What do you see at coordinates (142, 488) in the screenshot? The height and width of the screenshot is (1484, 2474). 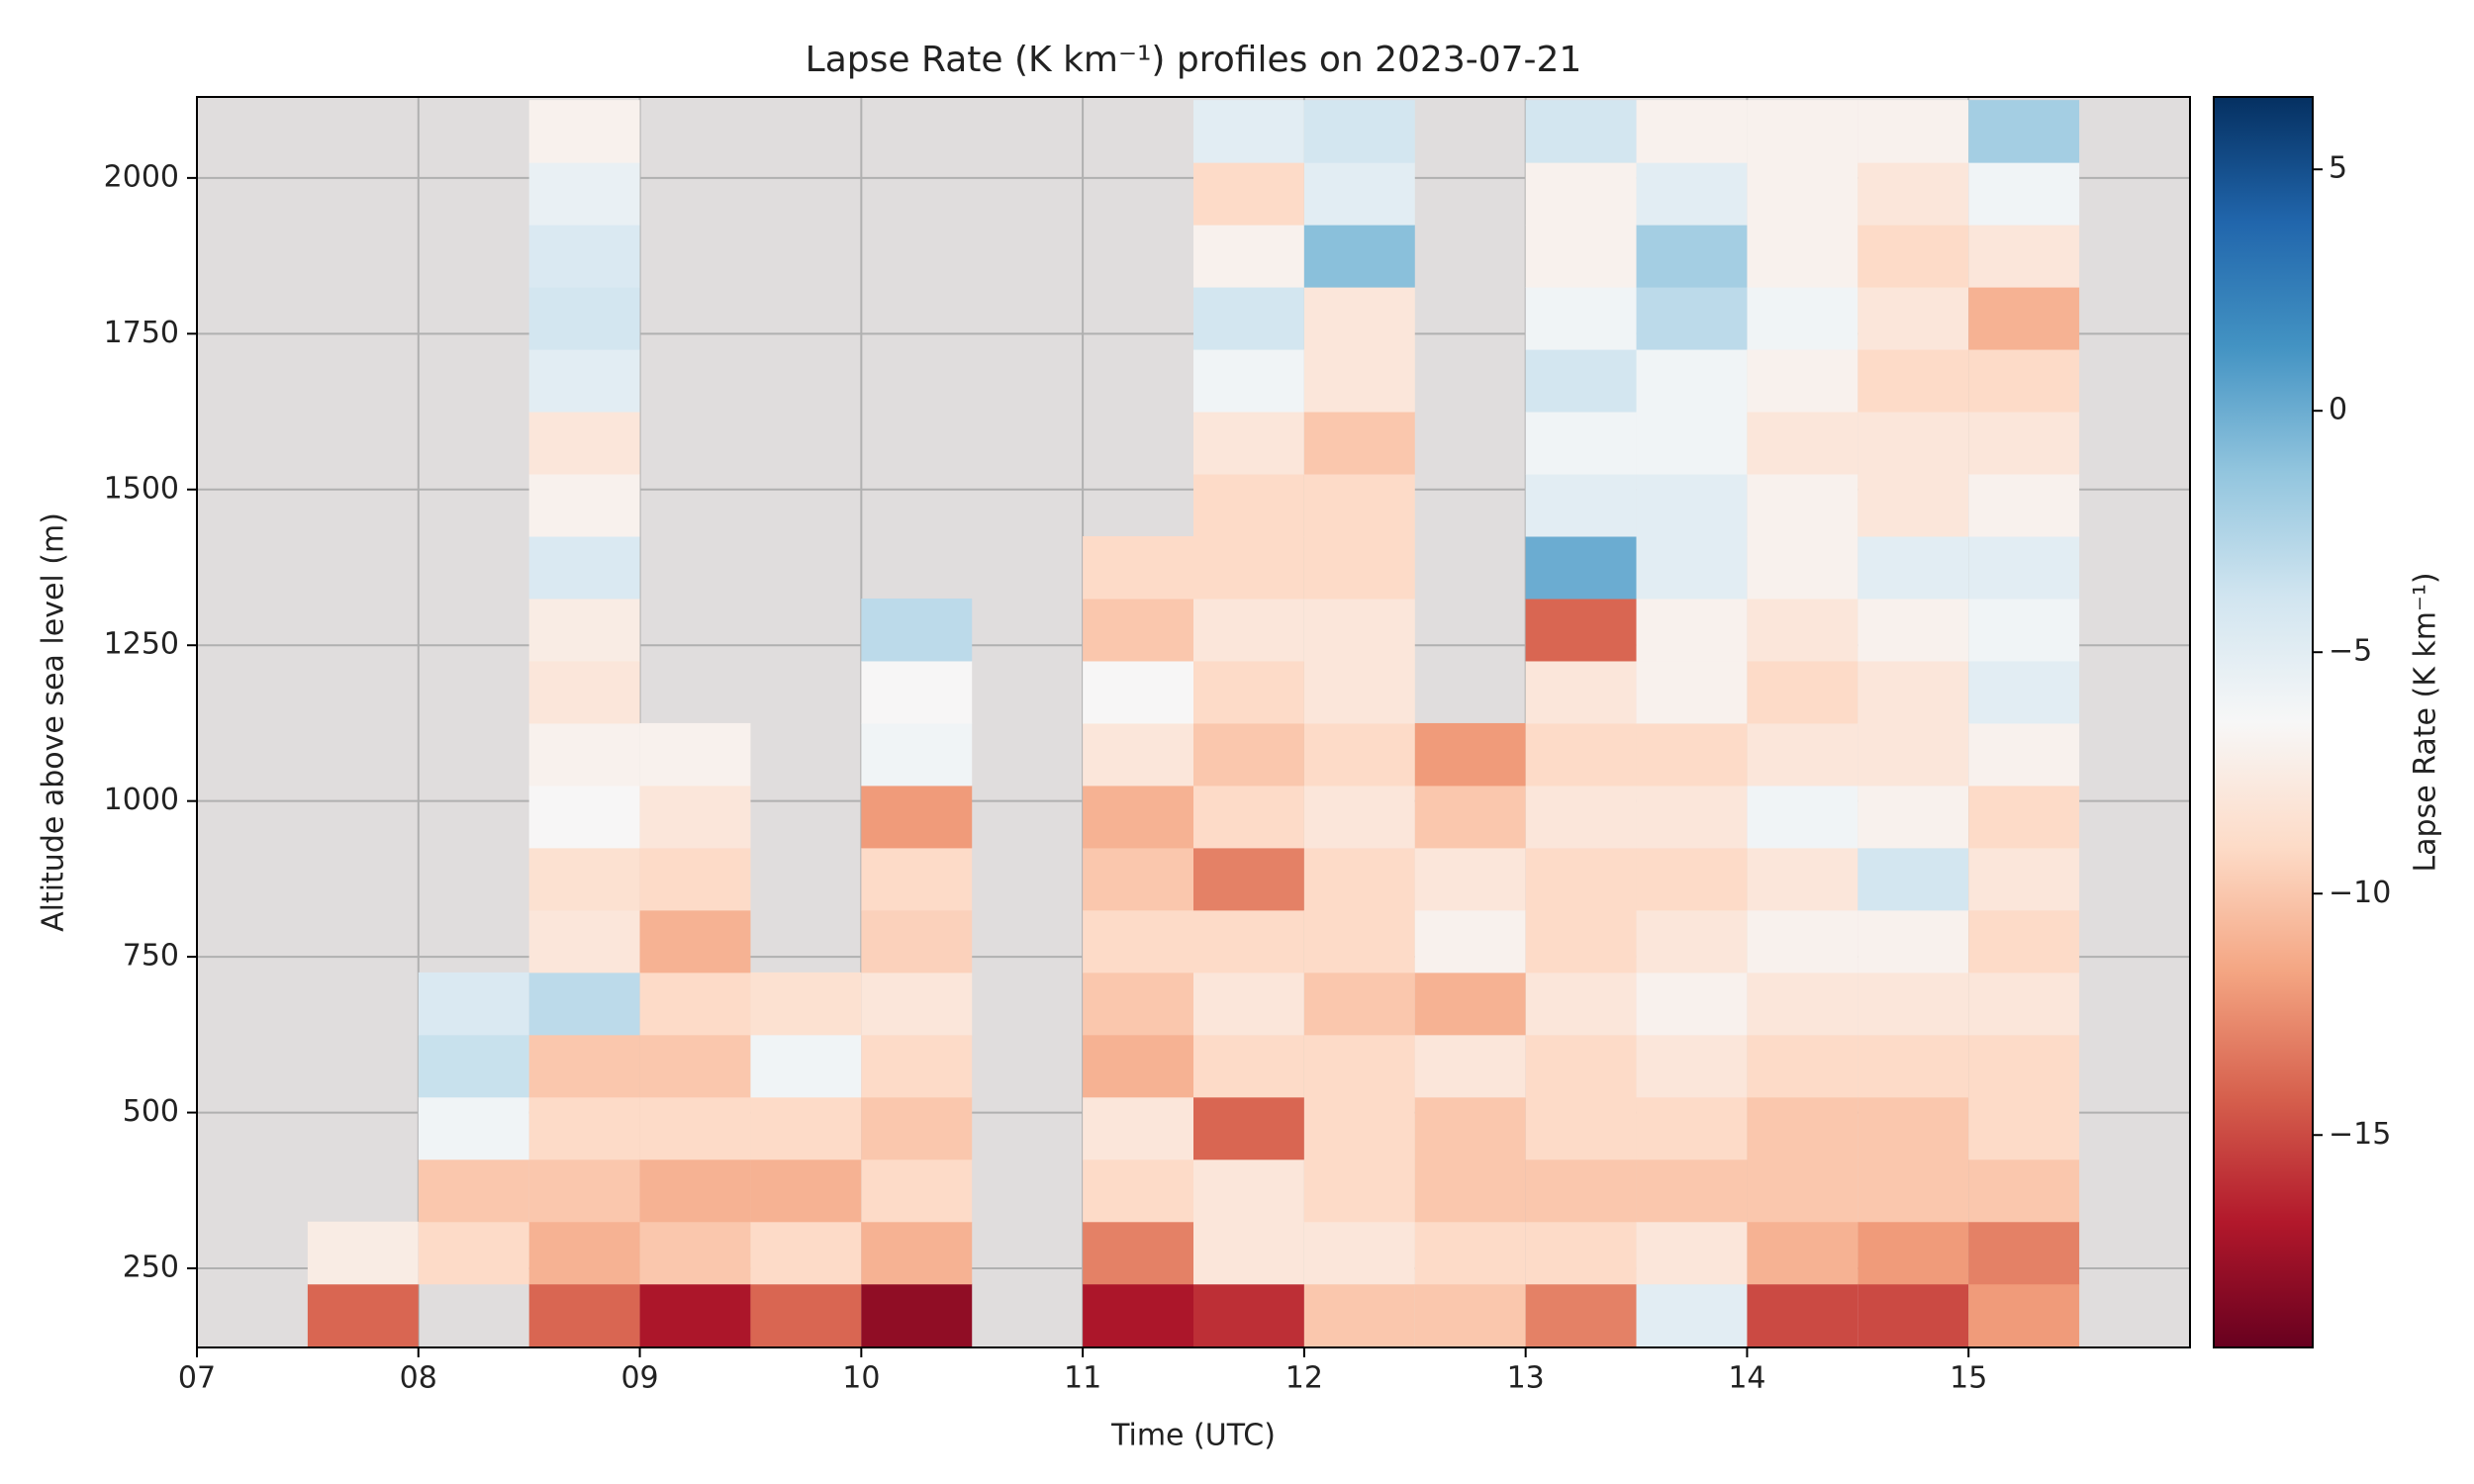 I see `y-tick-label: 1500` at bounding box center [142, 488].